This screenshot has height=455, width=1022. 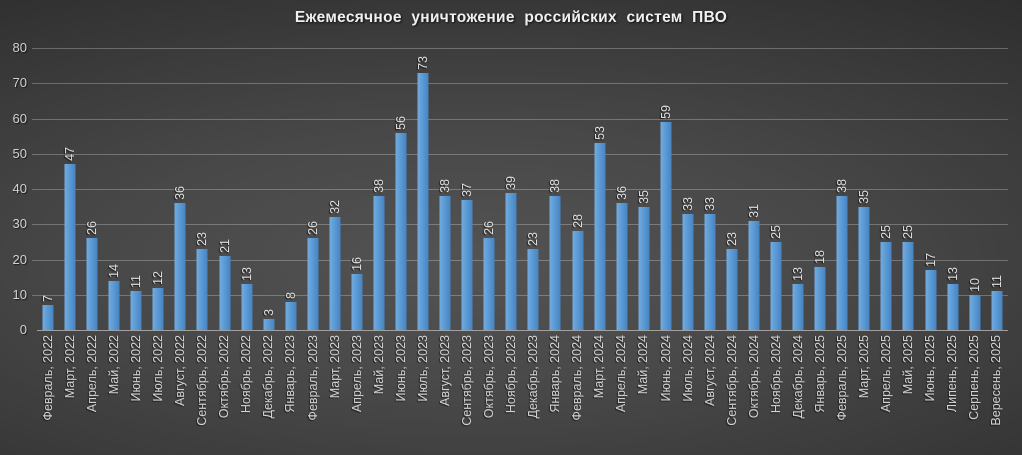 I want to click on x-tick-label: Январь, 2023, so click(x=290, y=374).